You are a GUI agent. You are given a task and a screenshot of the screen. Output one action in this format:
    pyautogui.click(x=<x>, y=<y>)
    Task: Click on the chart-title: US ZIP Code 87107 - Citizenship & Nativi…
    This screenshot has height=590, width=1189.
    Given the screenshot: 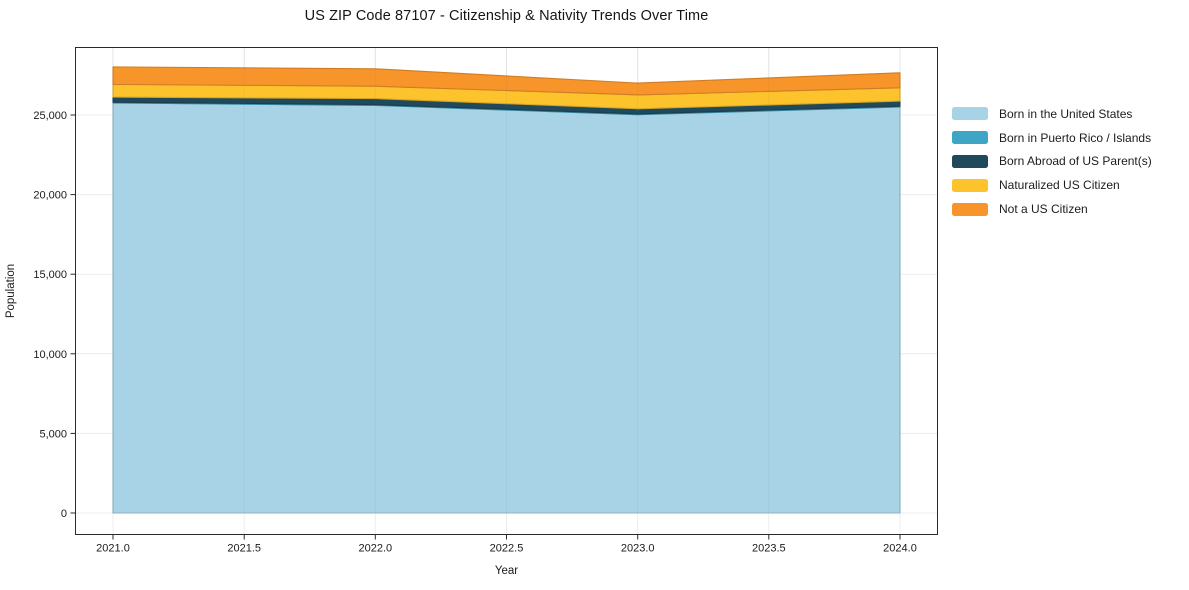 What is the action you would take?
    pyautogui.click(x=506, y=16)
    